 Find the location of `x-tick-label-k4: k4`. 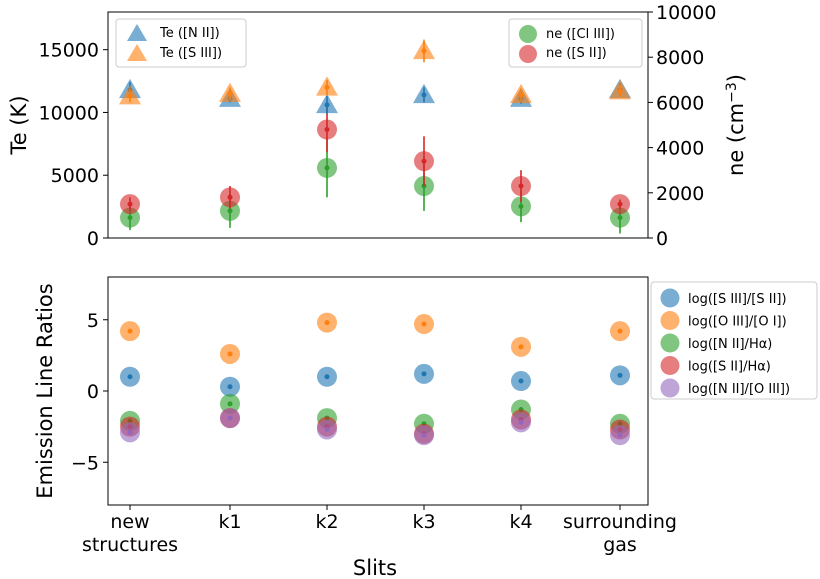

x-tick-label-k4: k4 is located at coordinates (520, 522).